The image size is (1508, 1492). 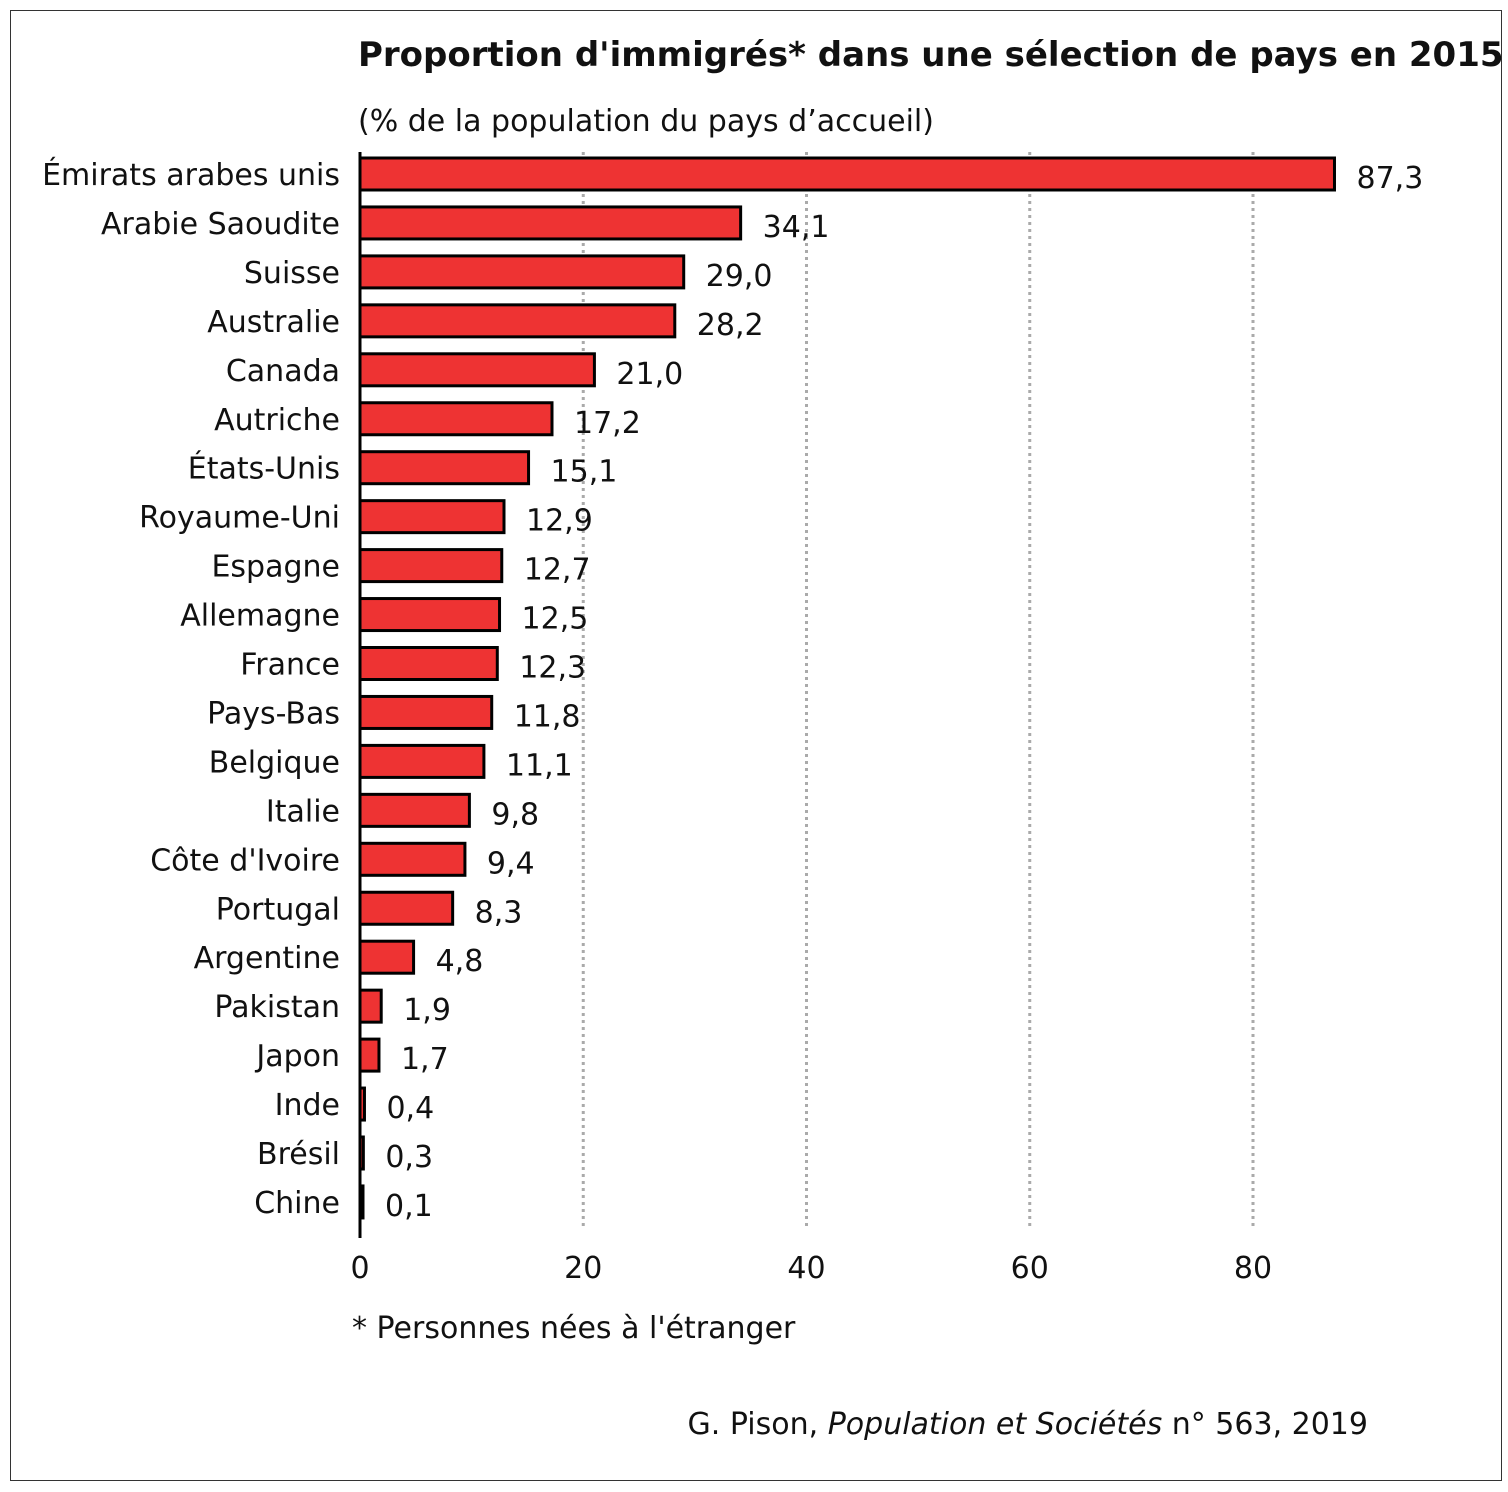 What do you see at coordinates (264, 469) in the screenshot?
I see `category-label: États-Unis` at bounding box center [264, 469].